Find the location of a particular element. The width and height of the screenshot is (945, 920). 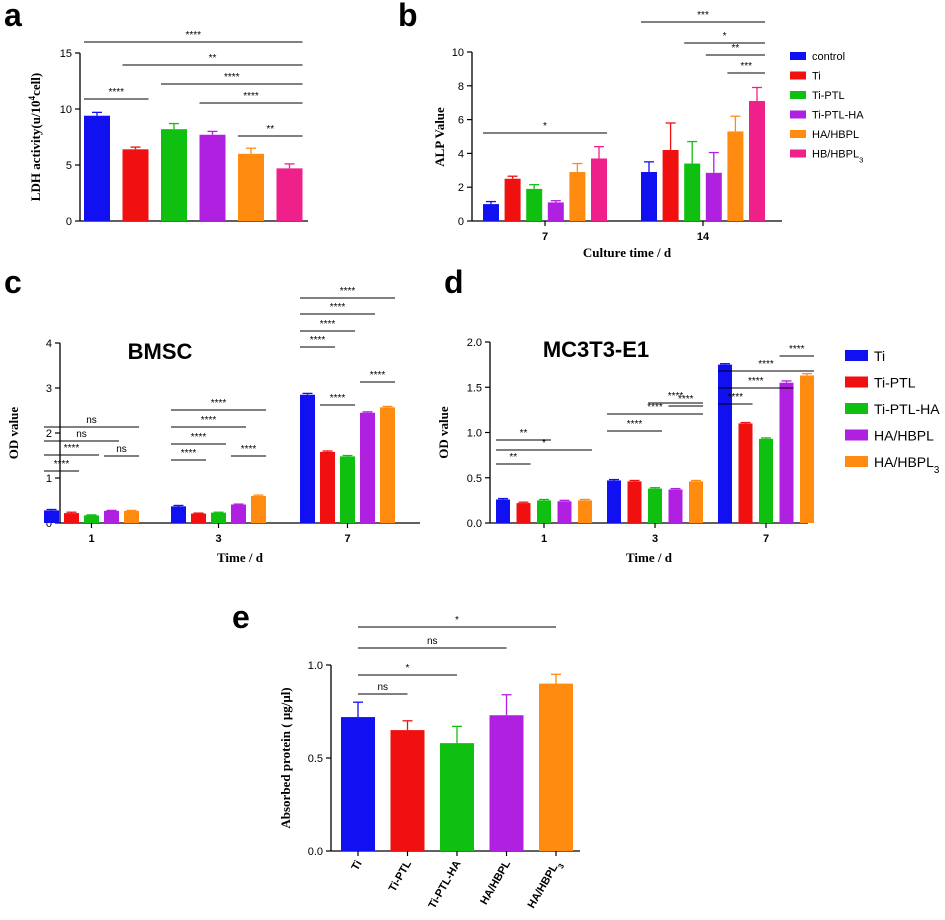

legend-label: Ti-PTL is located at coordinates (828, 96).